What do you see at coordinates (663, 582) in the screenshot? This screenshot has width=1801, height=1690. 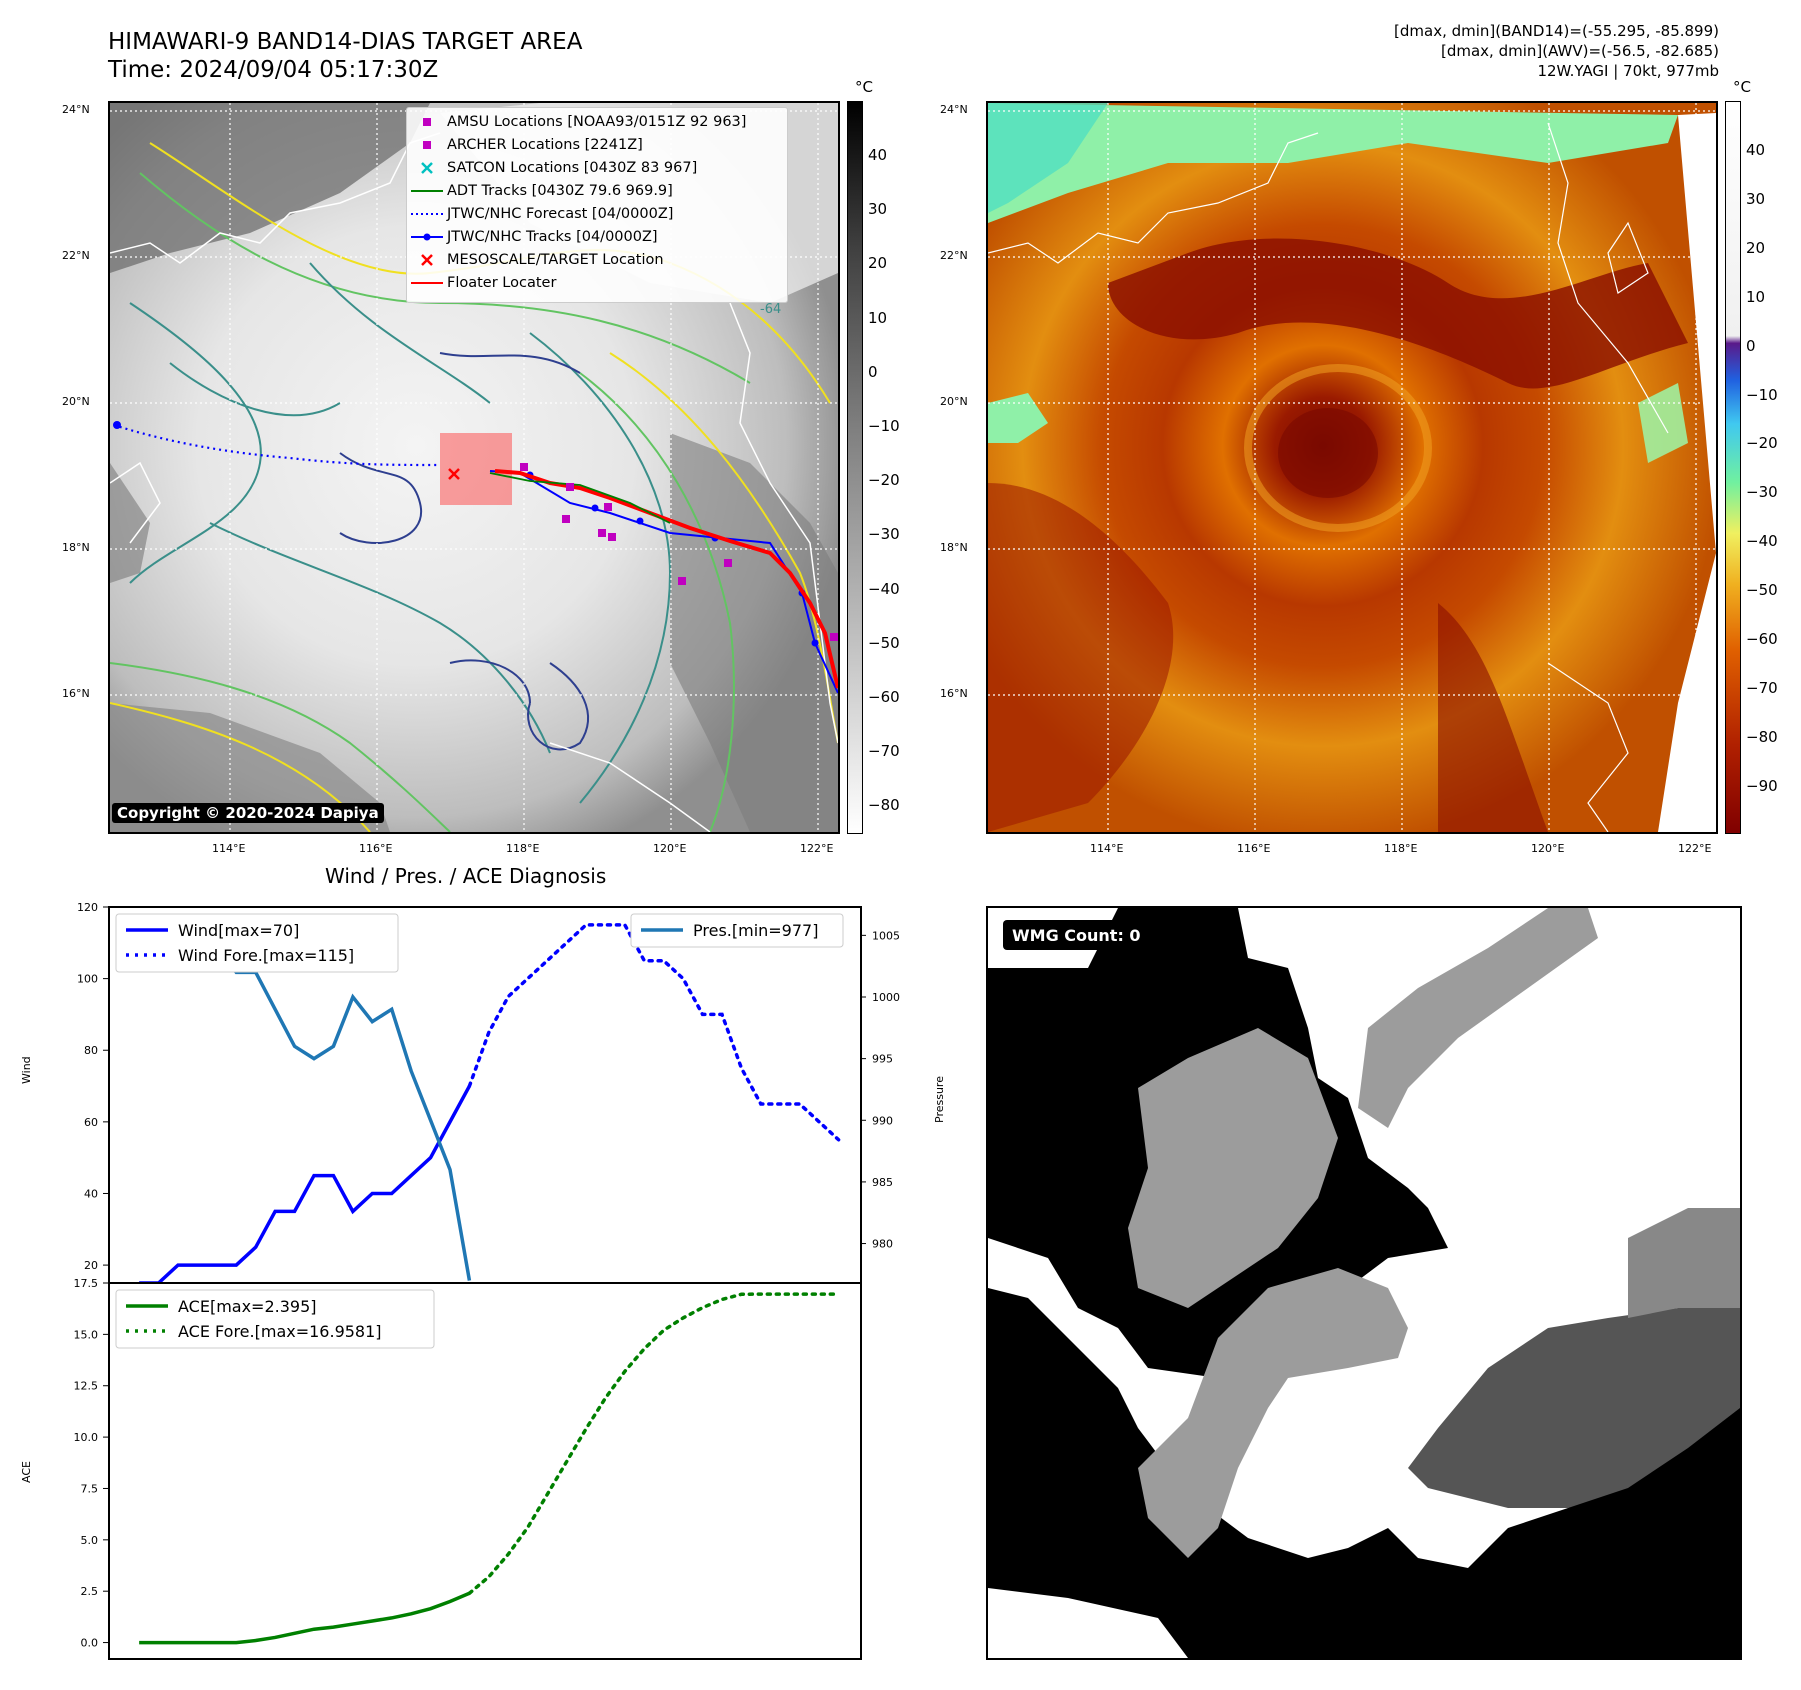 I see `jtwc-observed-track` at bounding box center [663, 582].